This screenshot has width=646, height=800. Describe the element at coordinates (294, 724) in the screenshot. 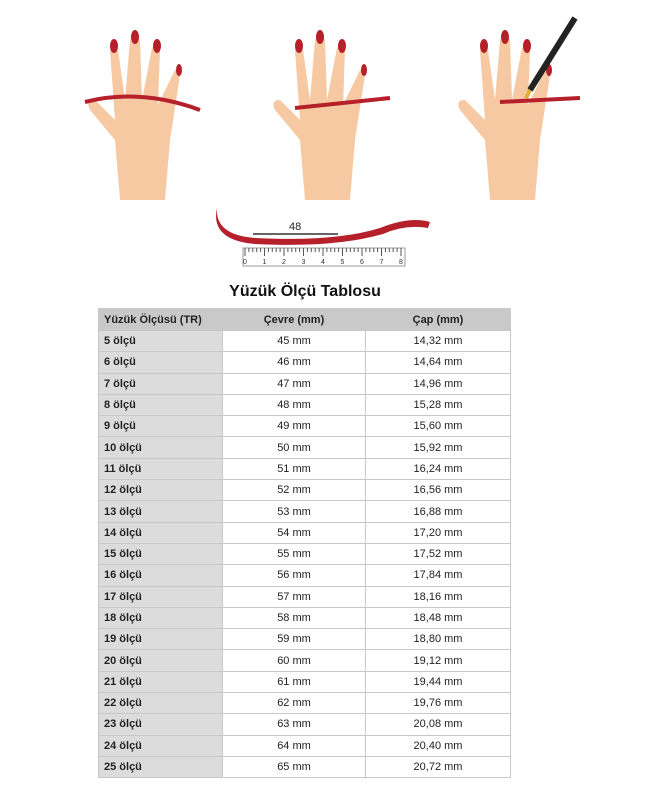

I see `circumference-cell: 63 mm` at that location.